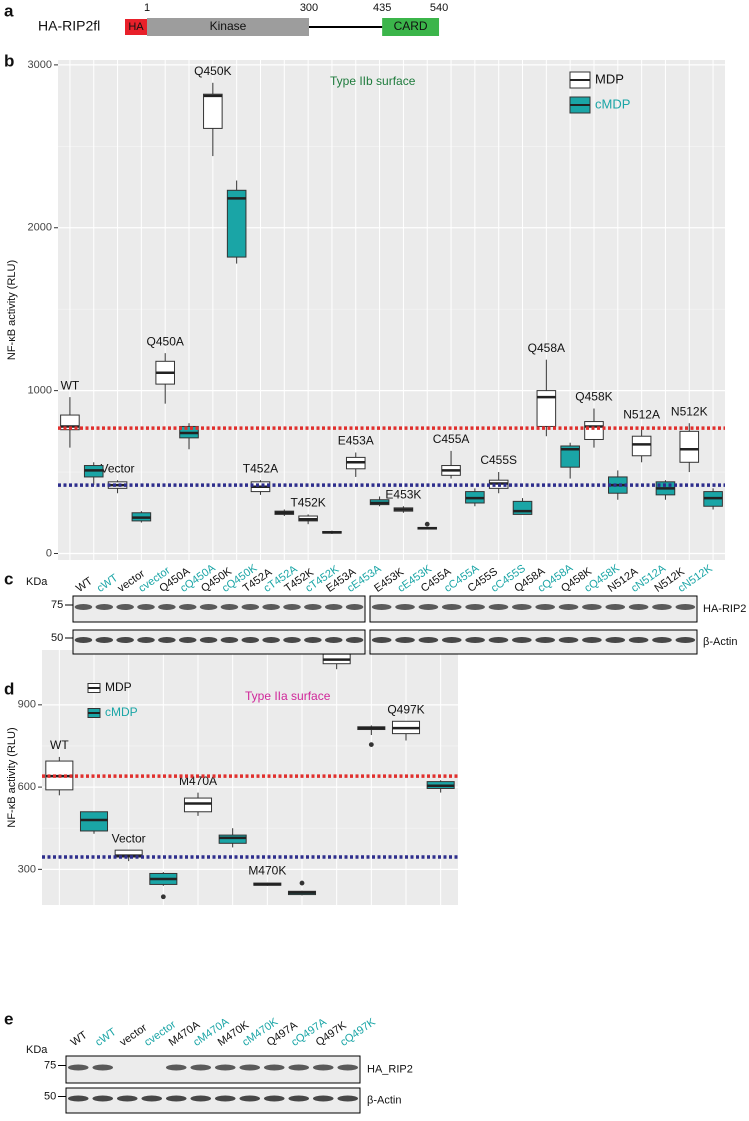  I want to click on legend-label: cMDP, so click(121, 712).